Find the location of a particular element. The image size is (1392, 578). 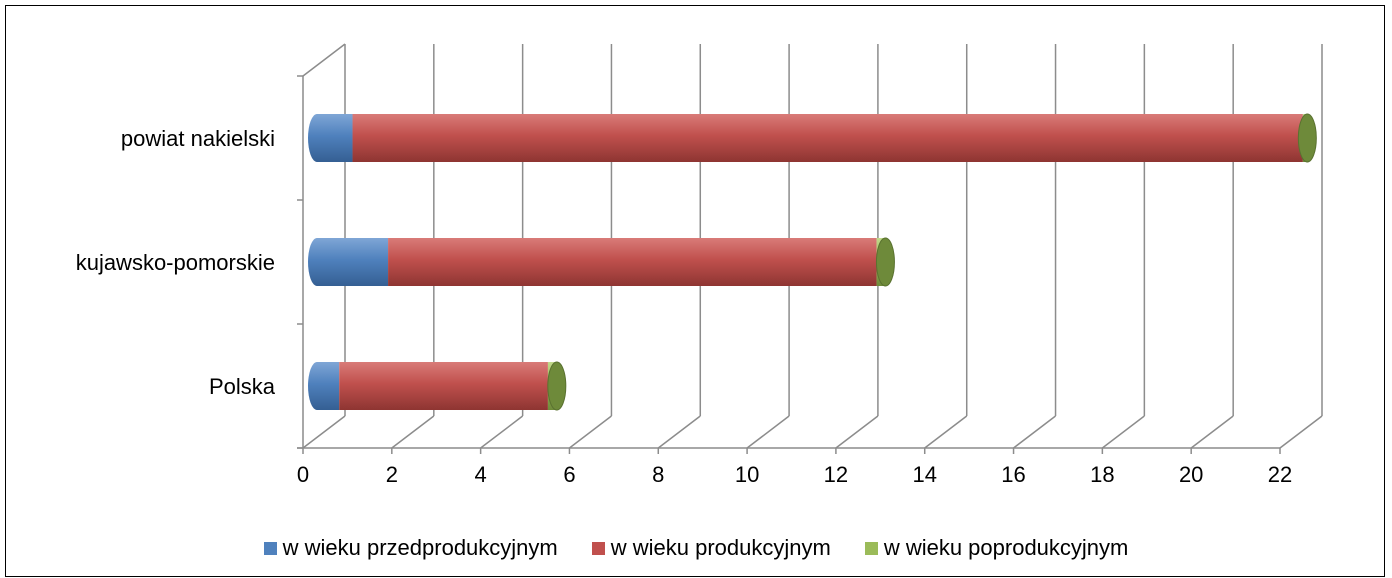

x-tick-label: 12 is located at coordinates (836, 474).